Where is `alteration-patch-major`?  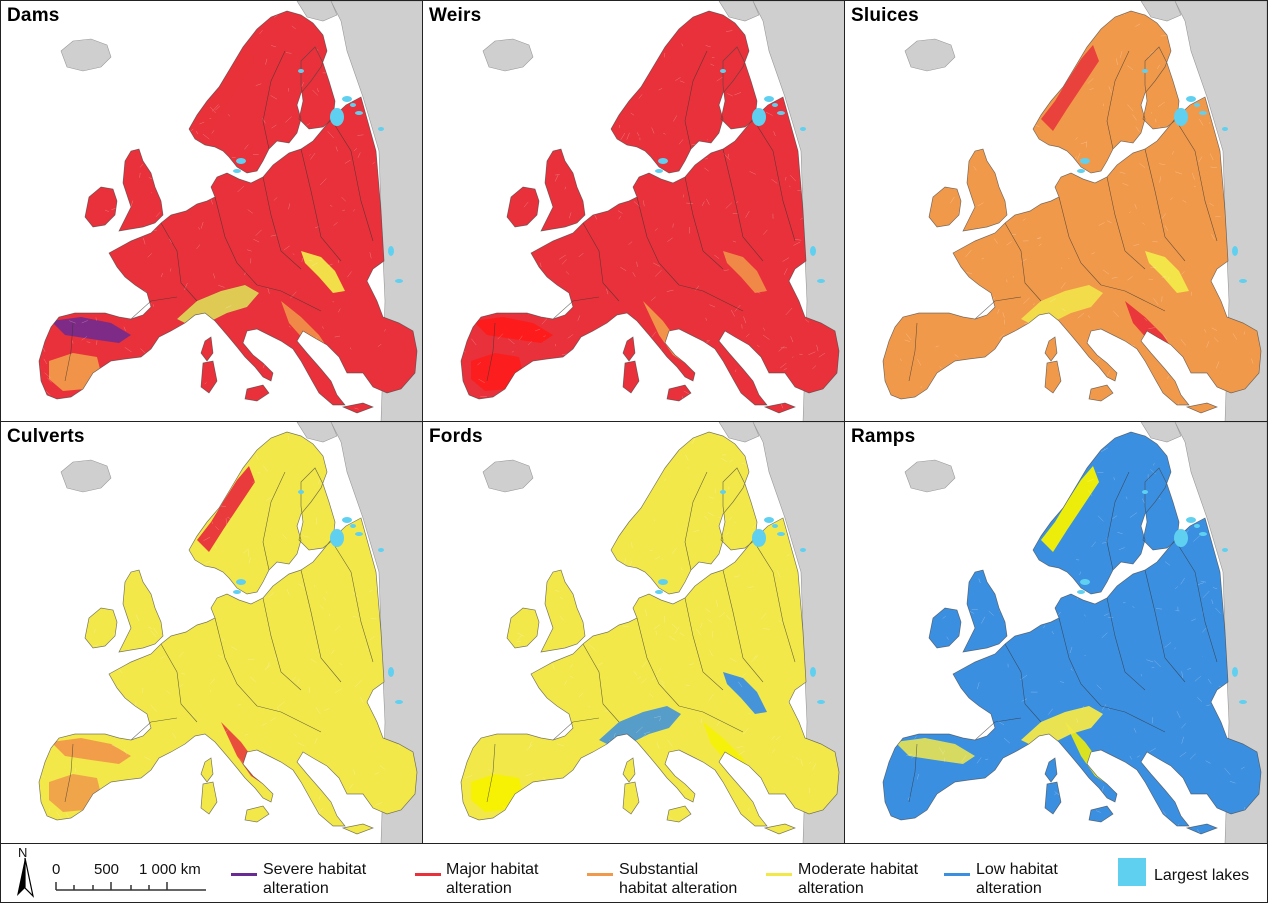
alteration-patch-major is located at coordinates (497, 372).